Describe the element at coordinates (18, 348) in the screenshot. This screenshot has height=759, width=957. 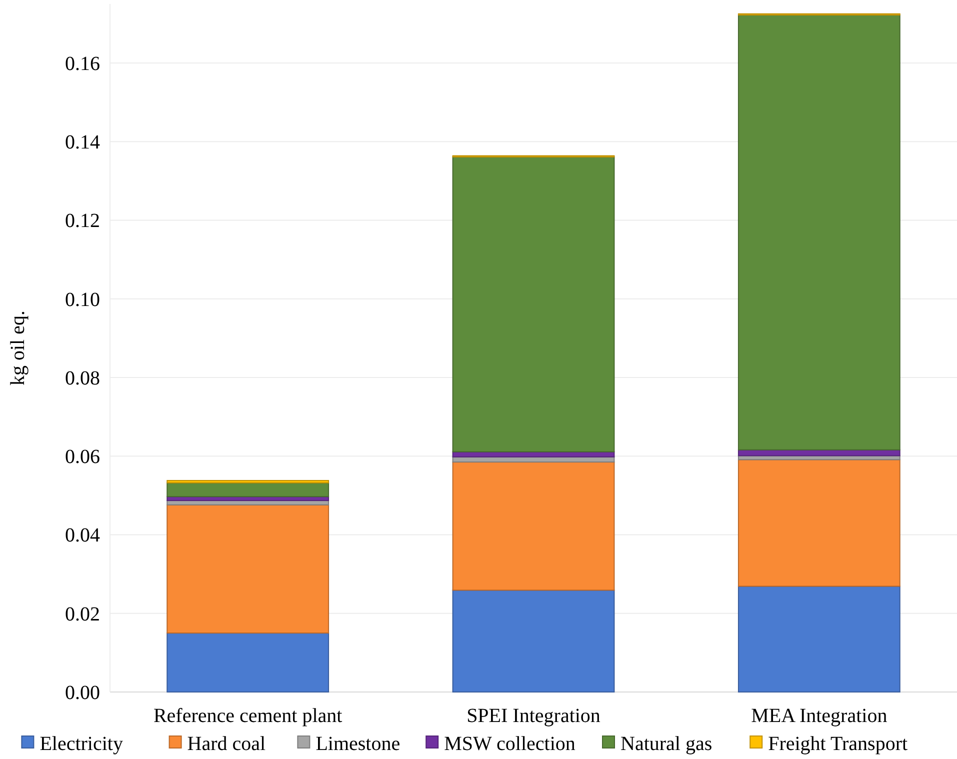
I see `y-axis-title: kg oil eq.` at that location.